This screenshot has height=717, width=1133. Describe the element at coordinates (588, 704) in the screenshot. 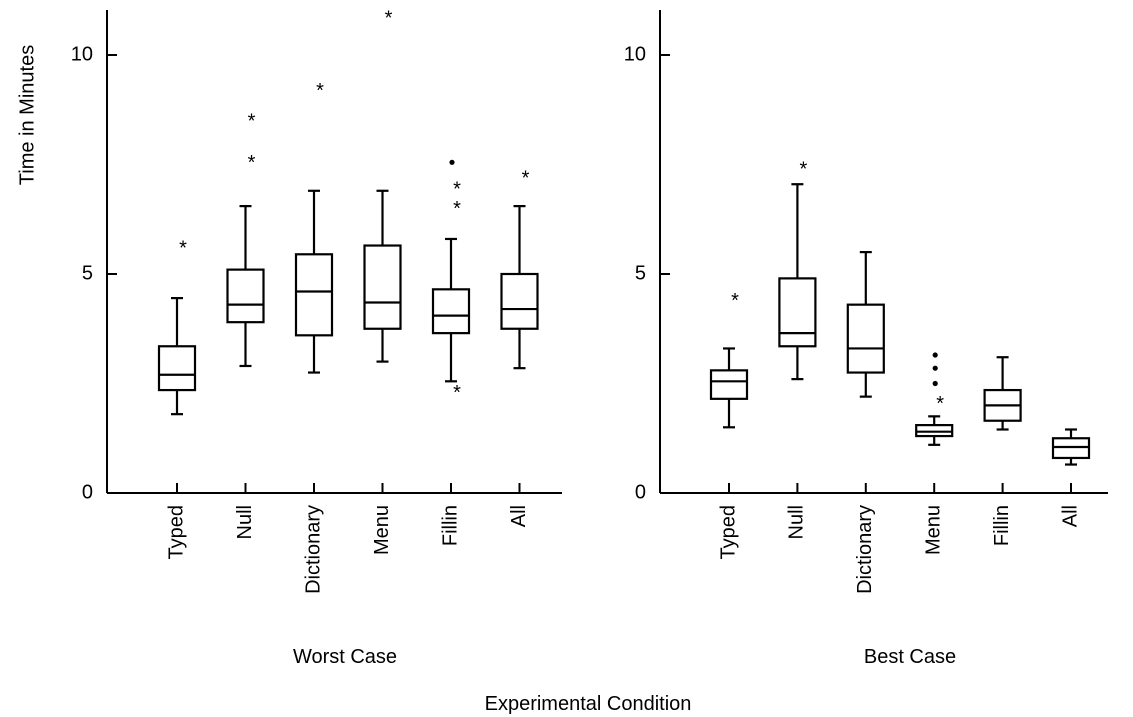

I see `x-axis-label: Experimental Condition` at that location.